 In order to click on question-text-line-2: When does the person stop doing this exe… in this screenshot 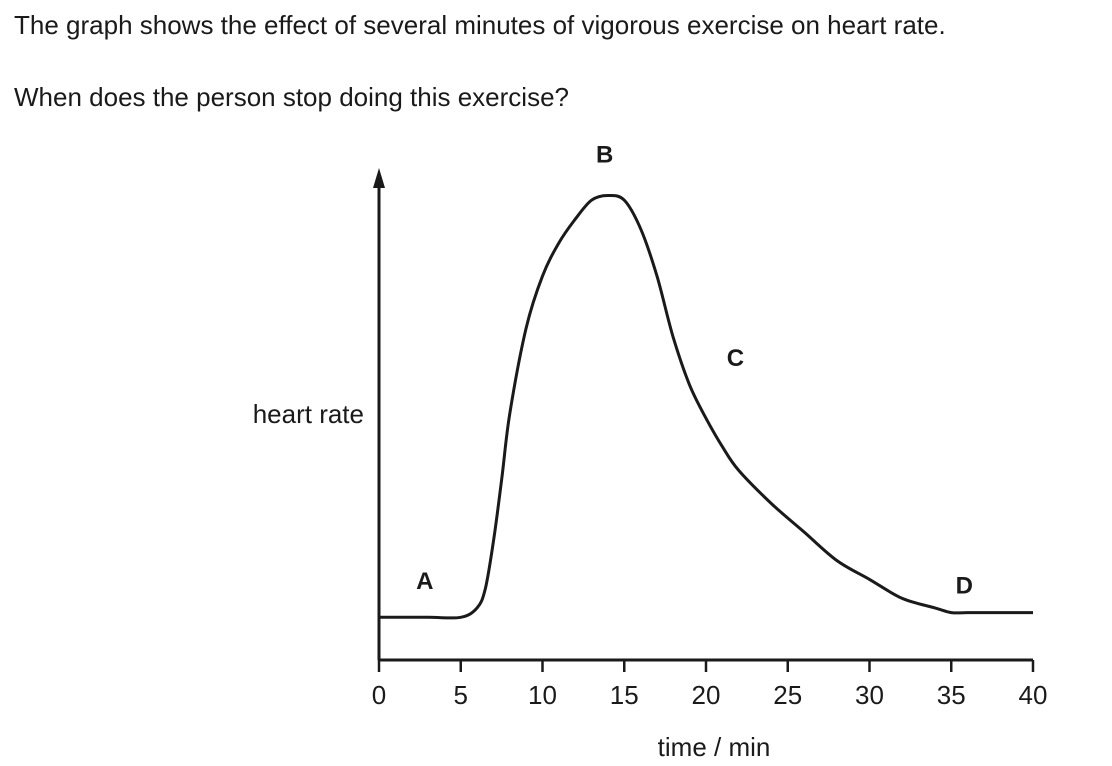, I will do `click(292, 97)`.